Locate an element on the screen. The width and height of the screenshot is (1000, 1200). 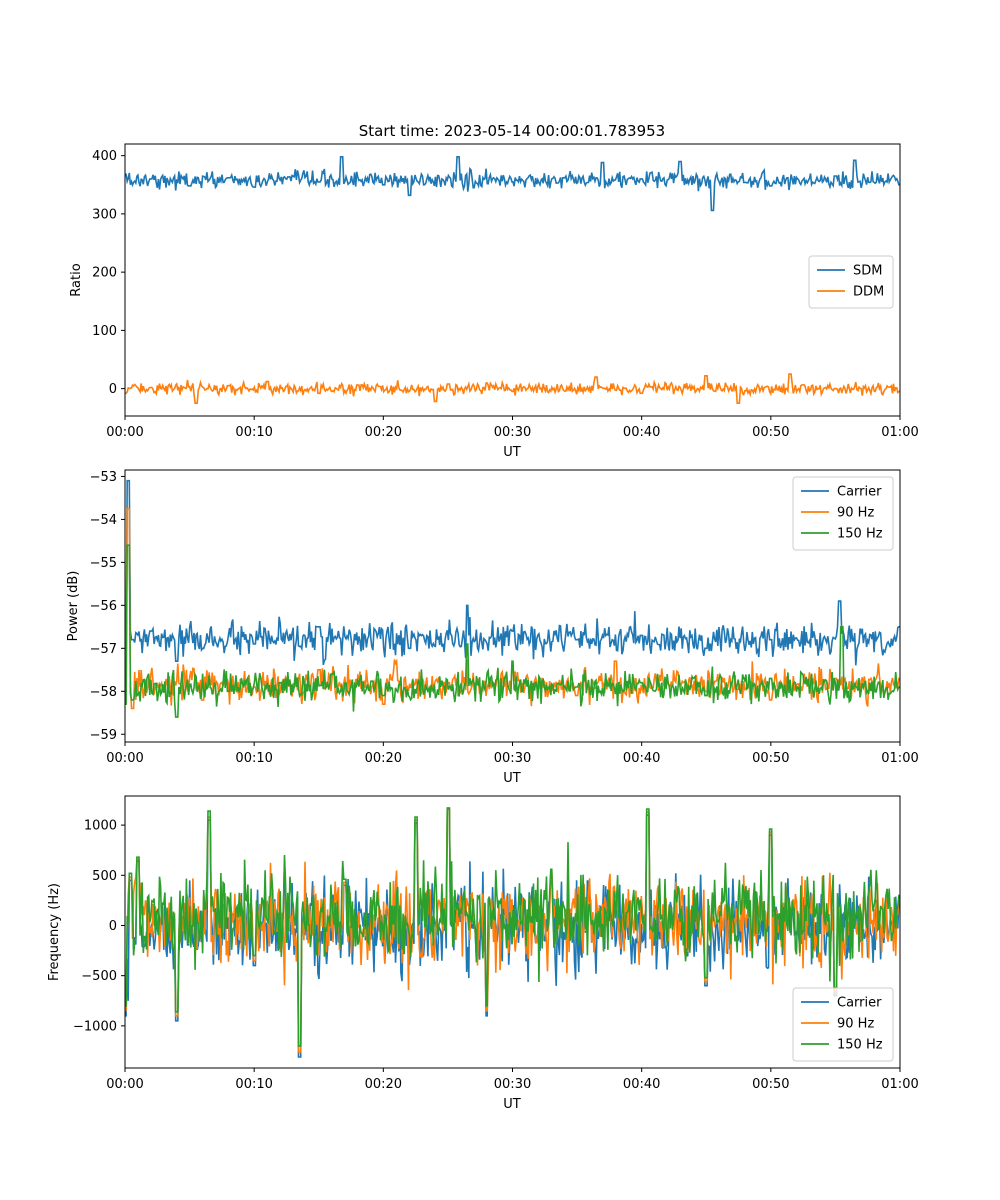
ratio-legend-box is located at coordinates (851, 282).